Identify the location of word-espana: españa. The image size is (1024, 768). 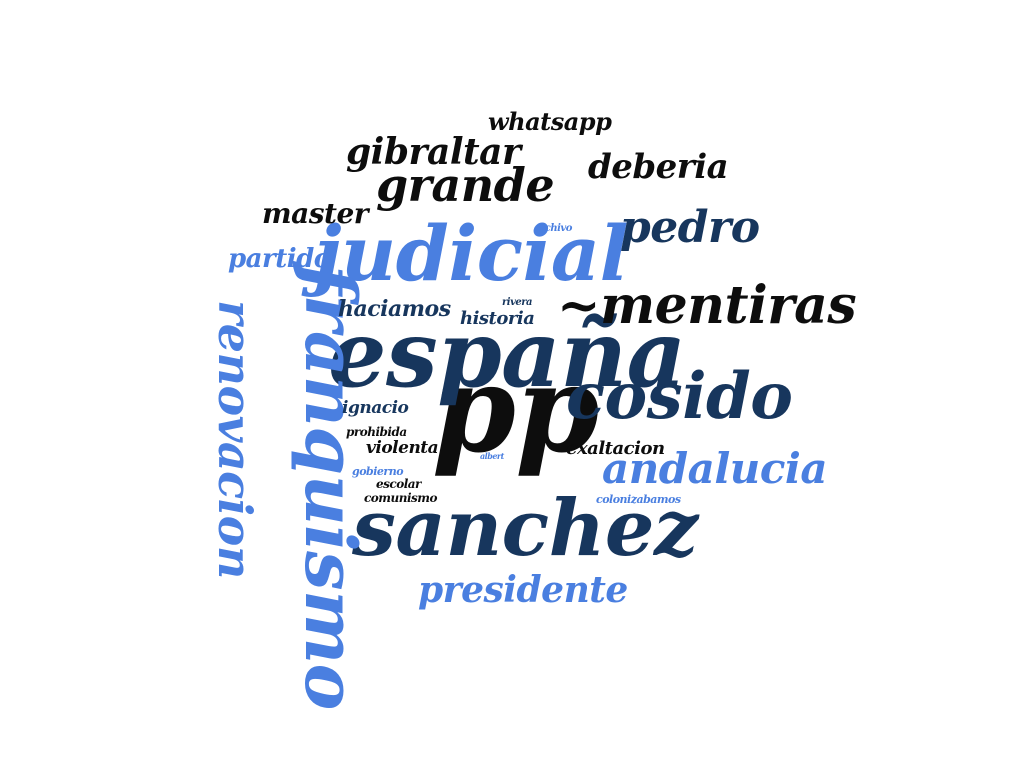
(507, 354).